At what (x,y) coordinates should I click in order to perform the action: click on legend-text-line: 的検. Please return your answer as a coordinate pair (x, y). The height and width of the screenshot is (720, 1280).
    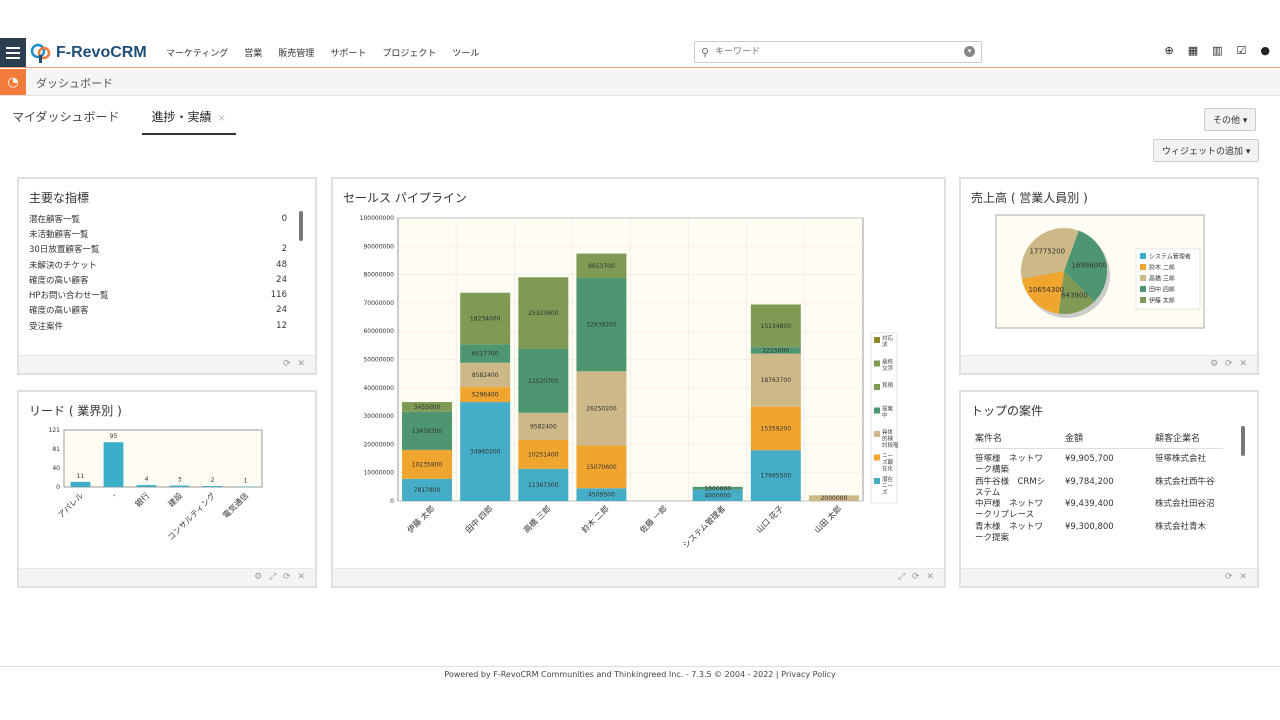
    Looking at the image, I should click on (888, 439).